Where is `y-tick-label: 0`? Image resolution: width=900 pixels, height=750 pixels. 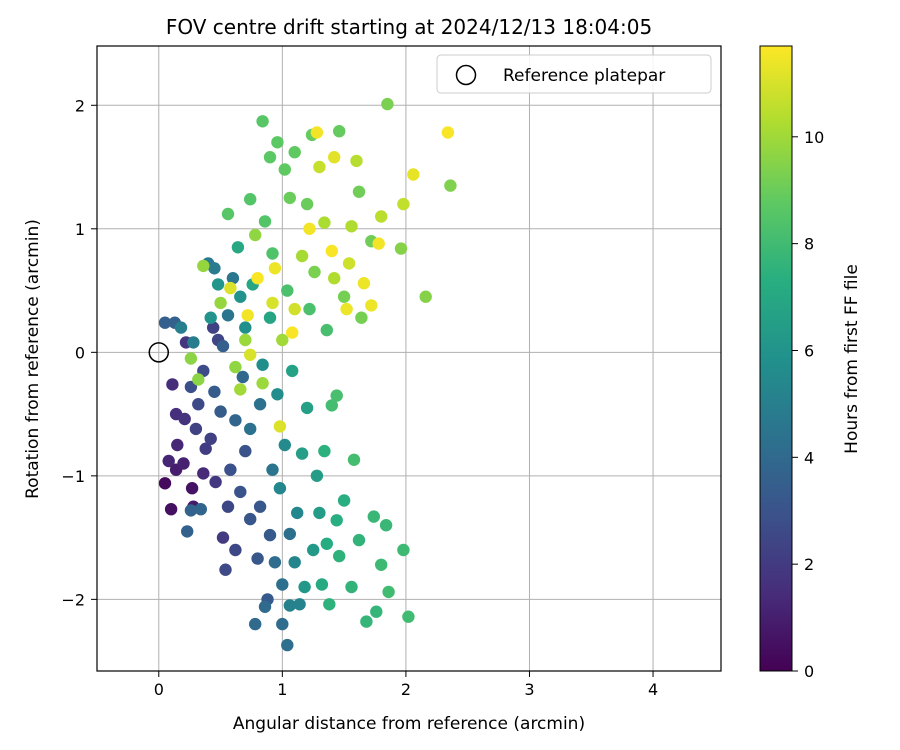 y-tick-label: 0 is located at coordinates (80, 352).